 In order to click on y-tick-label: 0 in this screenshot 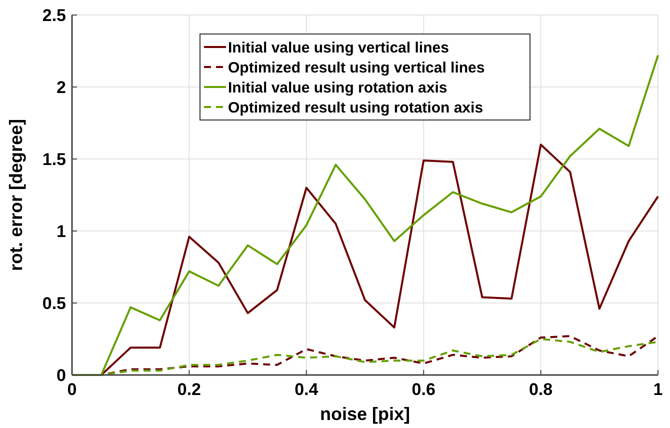, I will do `click(61, 375)`.